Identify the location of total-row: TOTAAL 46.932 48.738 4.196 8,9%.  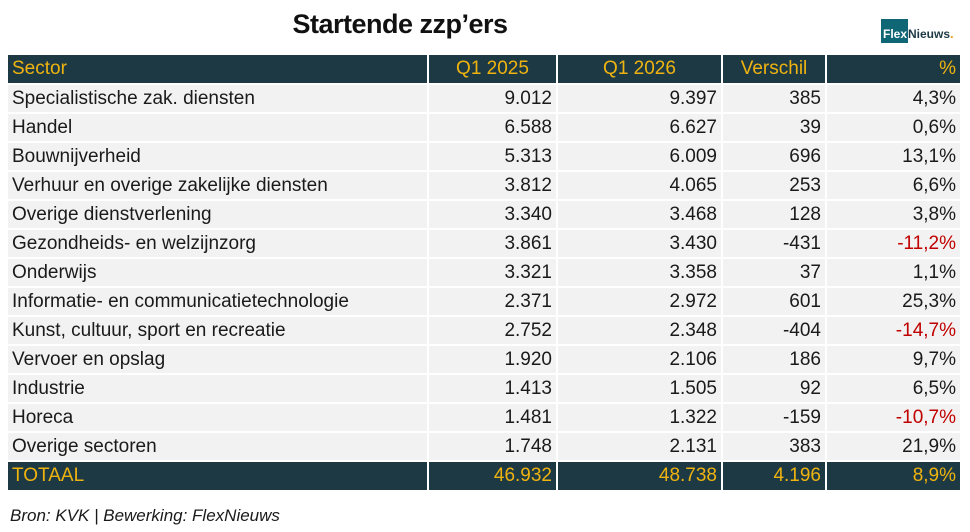
(484, 476).